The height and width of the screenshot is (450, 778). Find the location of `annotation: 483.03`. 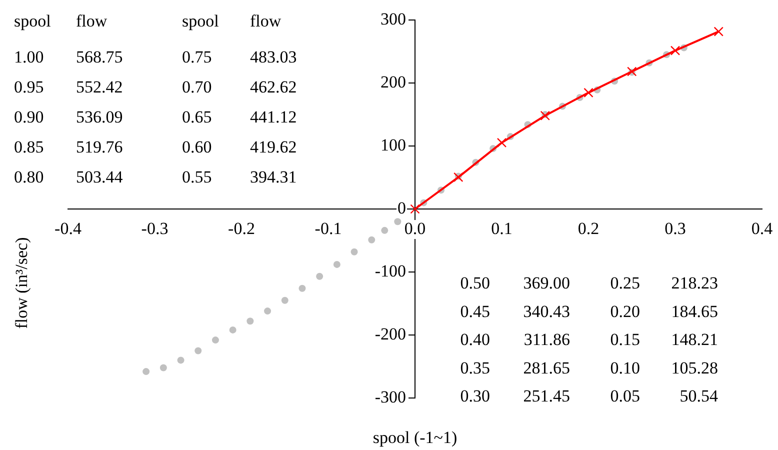

annotation: 483.03 is located at coordinates (273, 56).